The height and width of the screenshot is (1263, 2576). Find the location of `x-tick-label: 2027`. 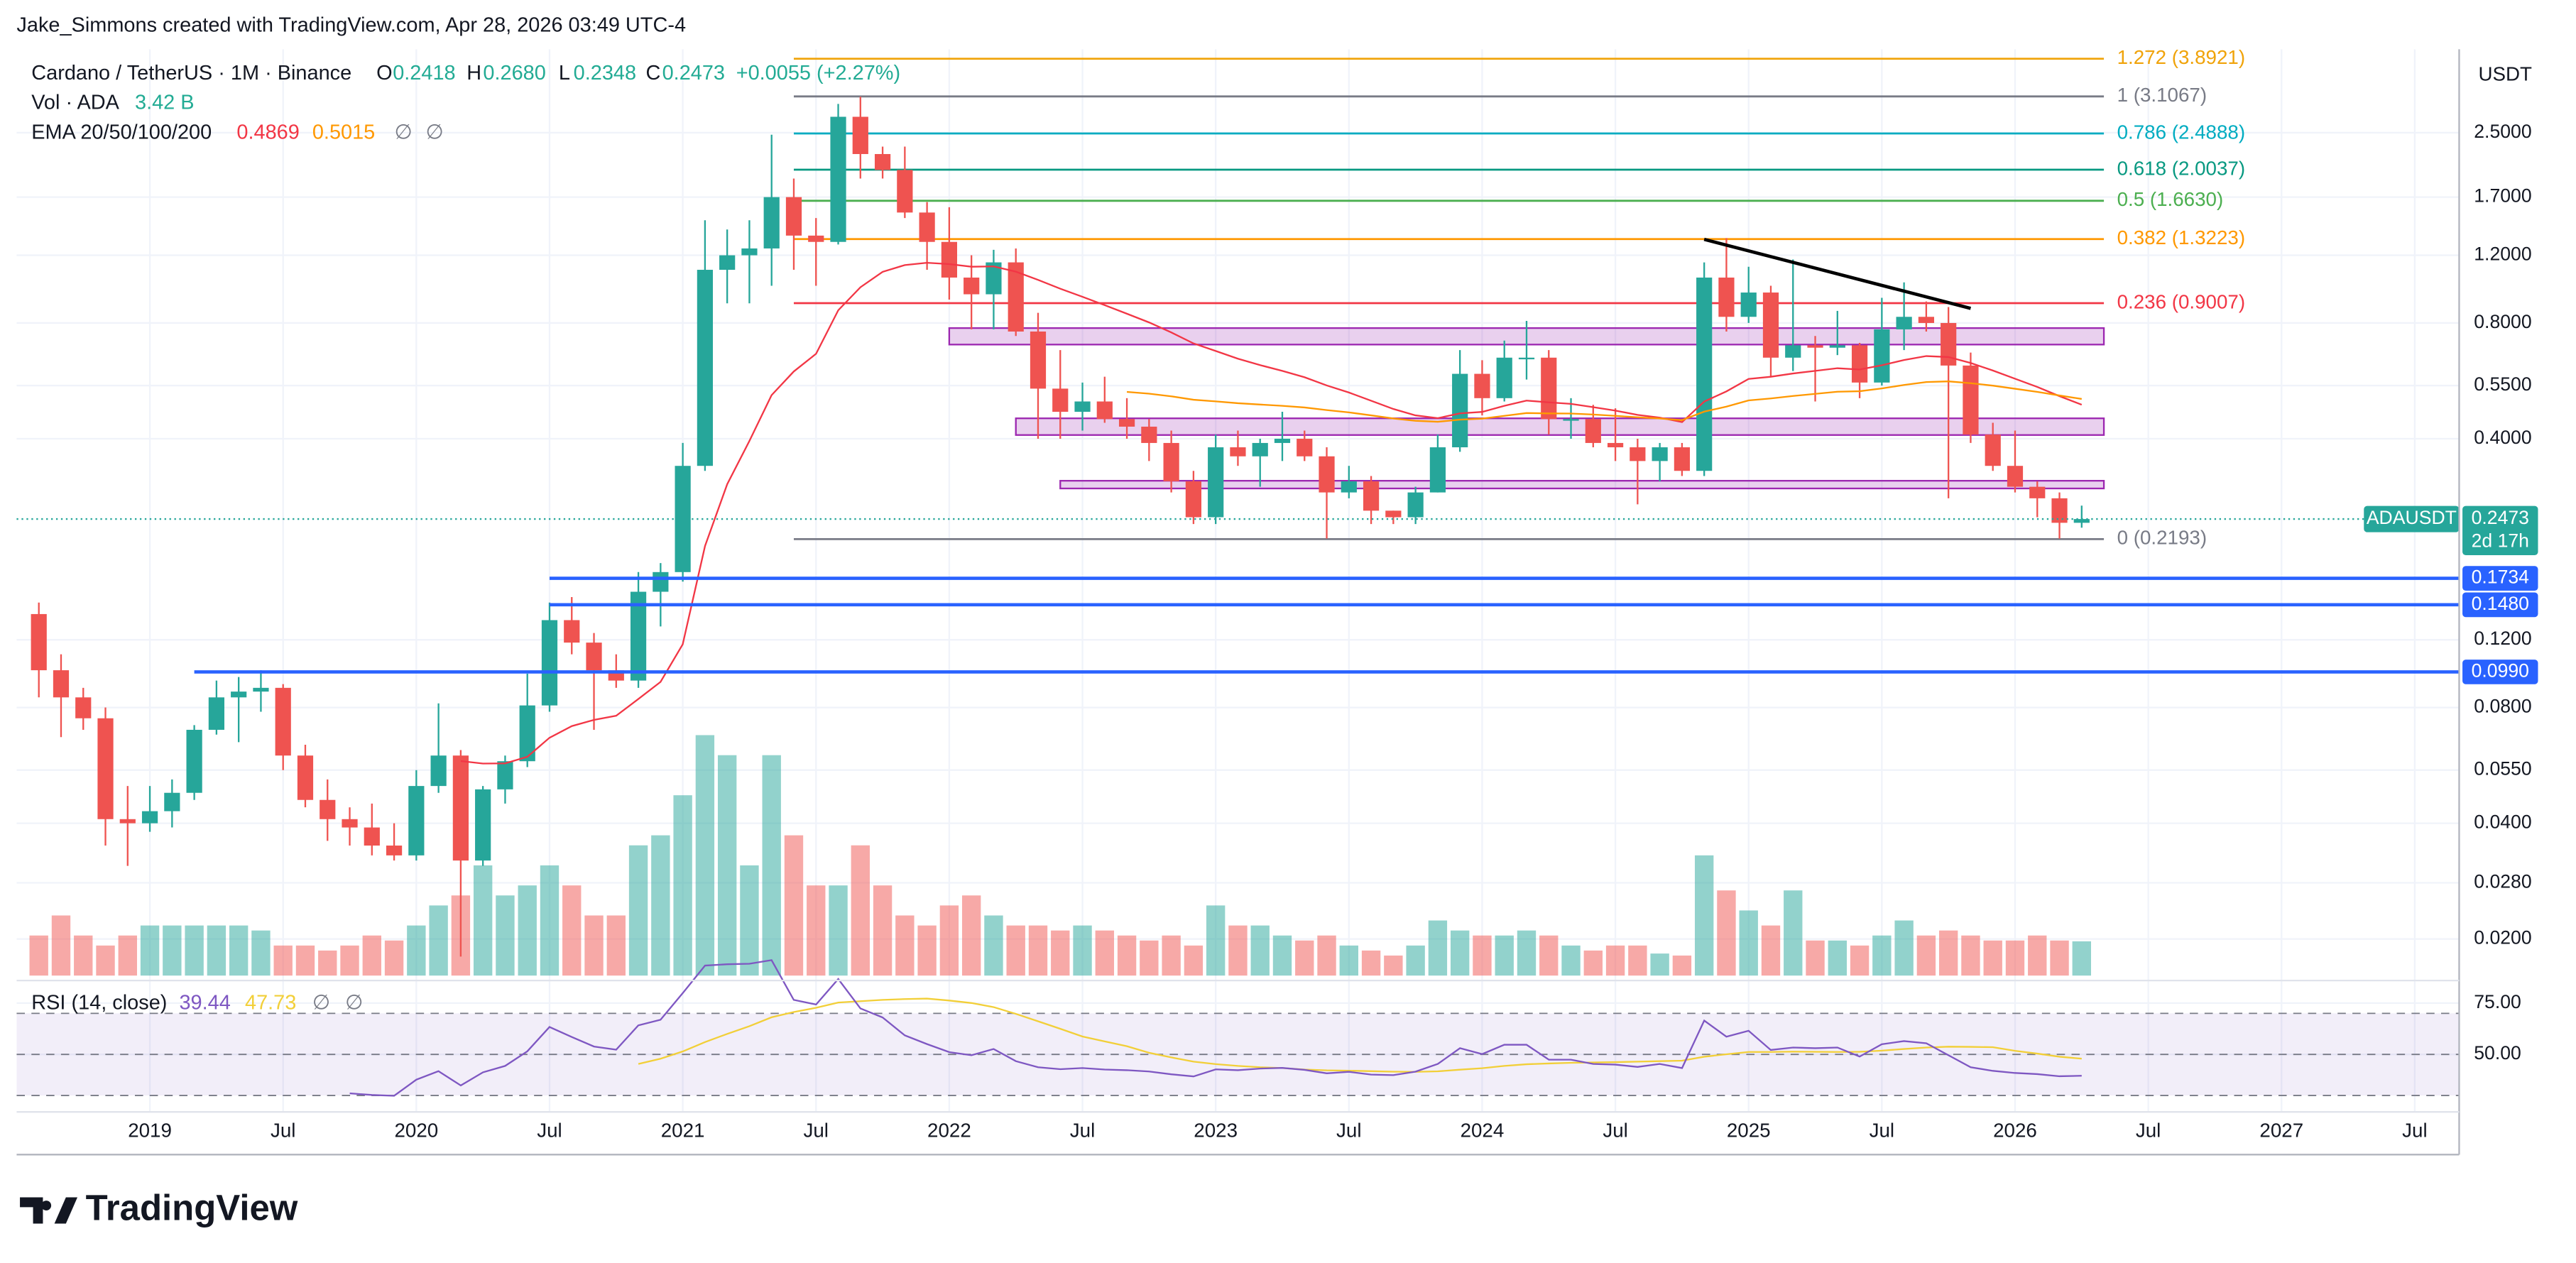

x-tick-label: 2027 is located at coordinates (2281, 1130).